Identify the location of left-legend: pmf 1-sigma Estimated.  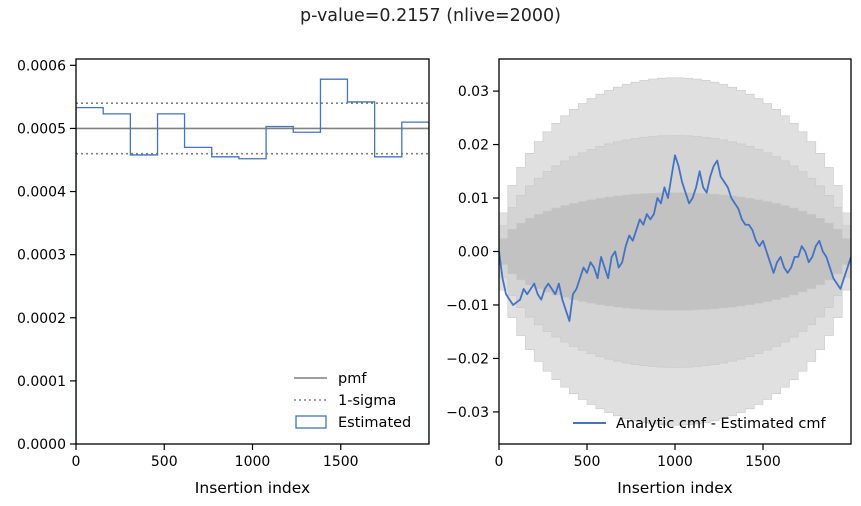
(352, 401).